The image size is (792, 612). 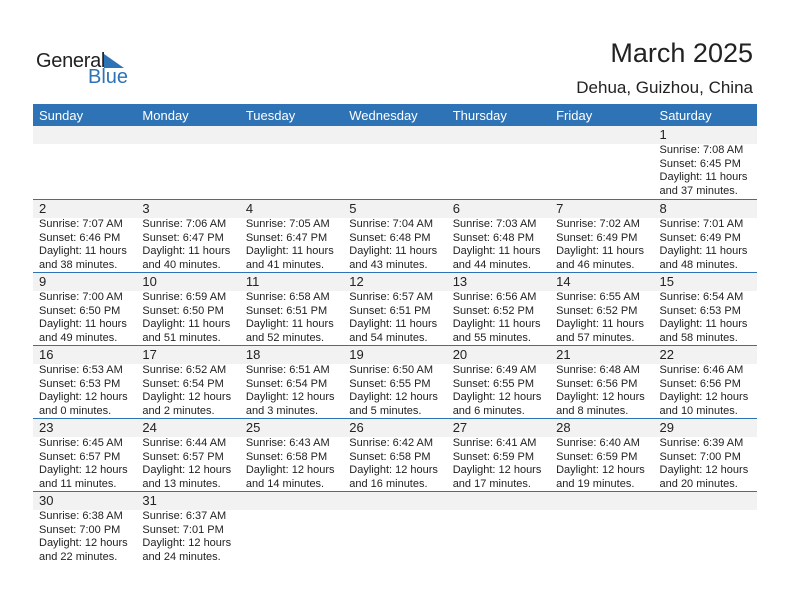 I want to click on daylight-minutes-text: and 11 minutes., so click(x=78, y=483).